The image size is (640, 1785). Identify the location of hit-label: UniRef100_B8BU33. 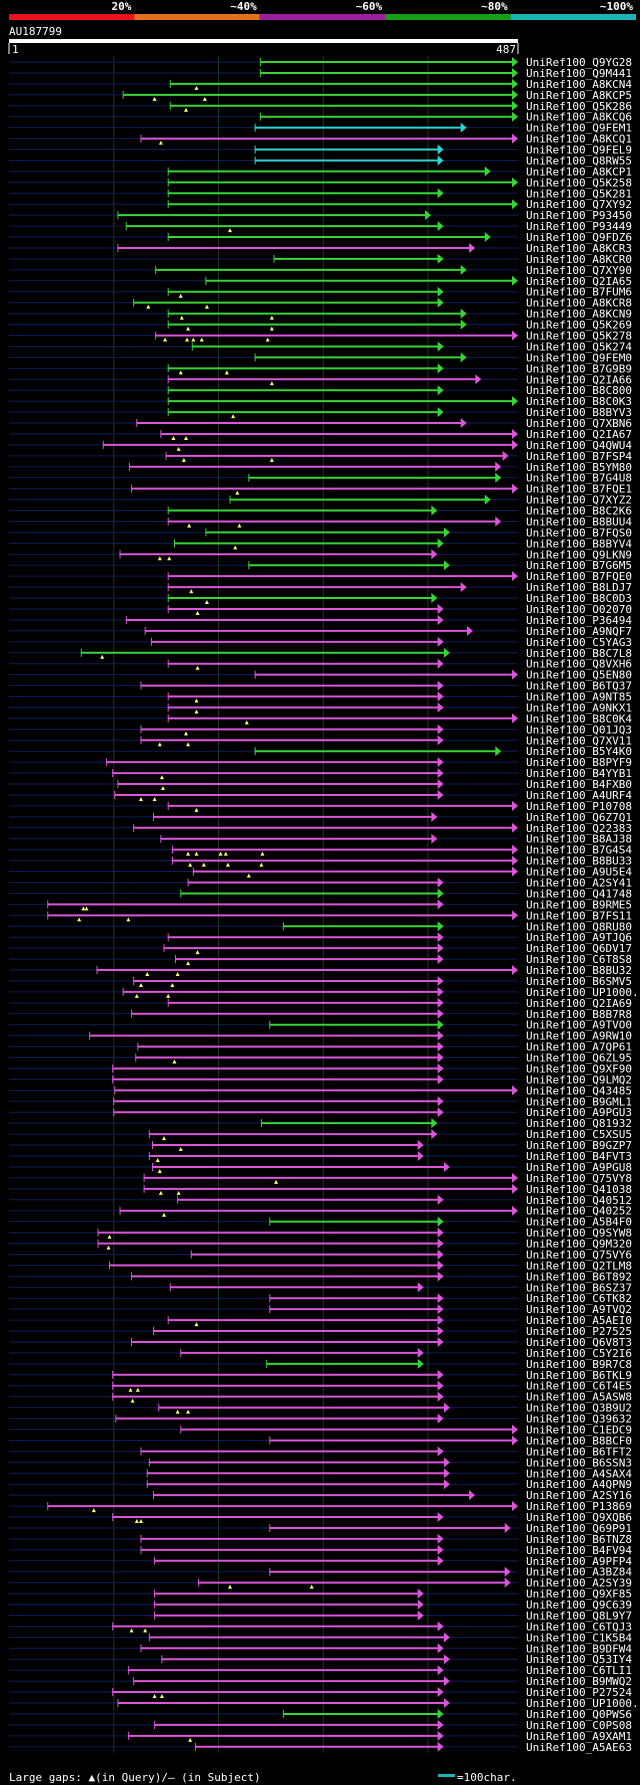
(579, 861).